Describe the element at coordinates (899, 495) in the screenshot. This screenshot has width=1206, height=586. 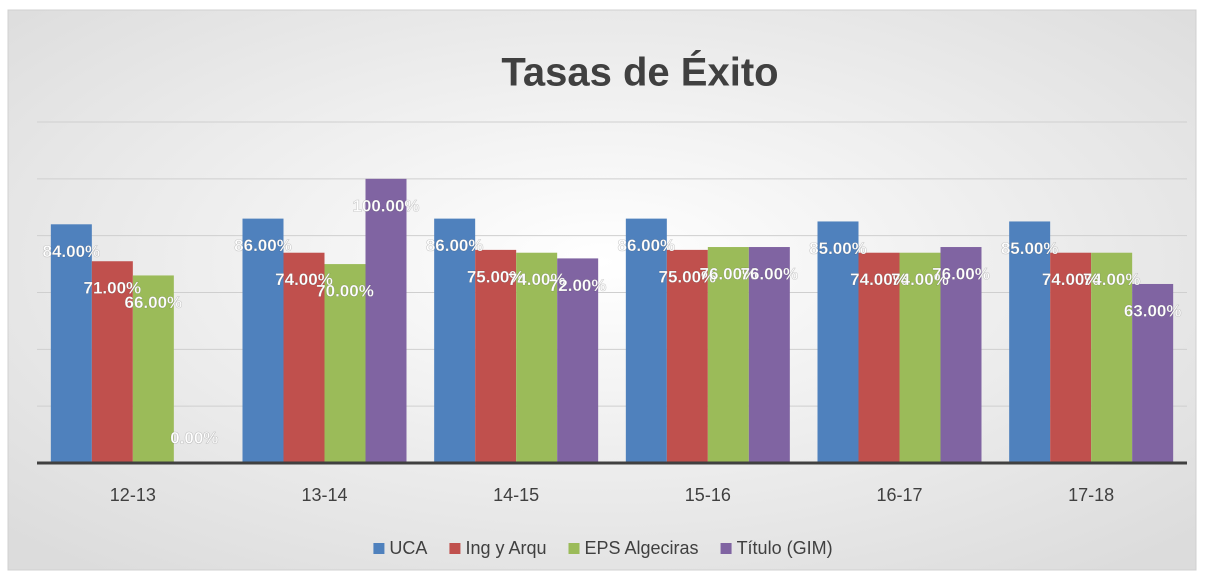
I see `x-tick-label: 16-17` at that location.